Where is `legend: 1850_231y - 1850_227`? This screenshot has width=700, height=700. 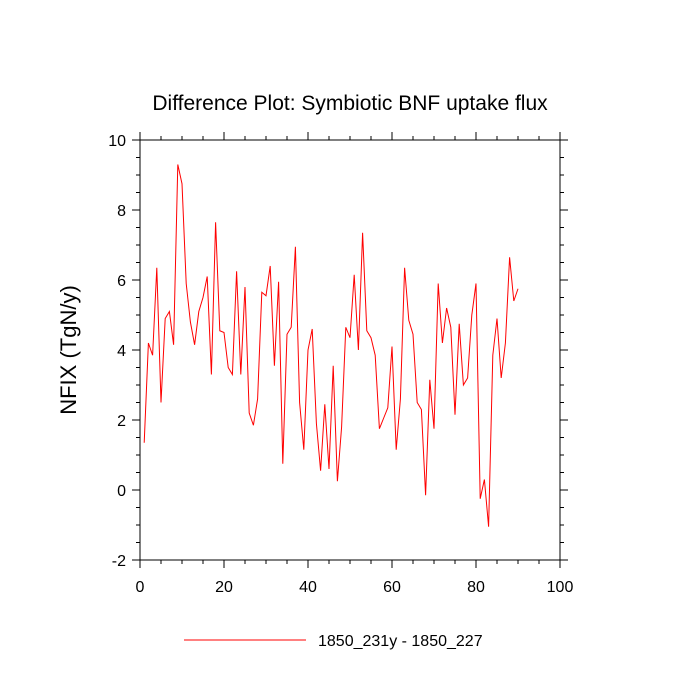 legend: 1850_231y - 1850_227 is located at coordinates (333, 641).